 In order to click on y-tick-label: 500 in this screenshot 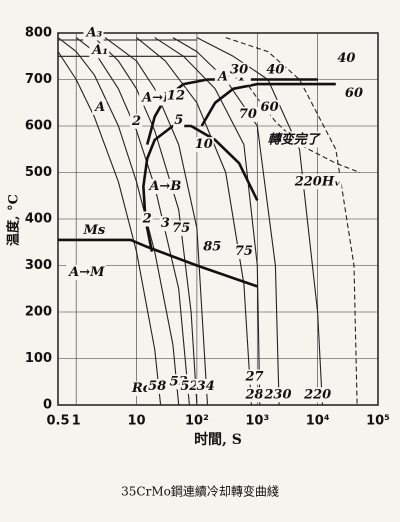, I will do `click(38, 172)`.